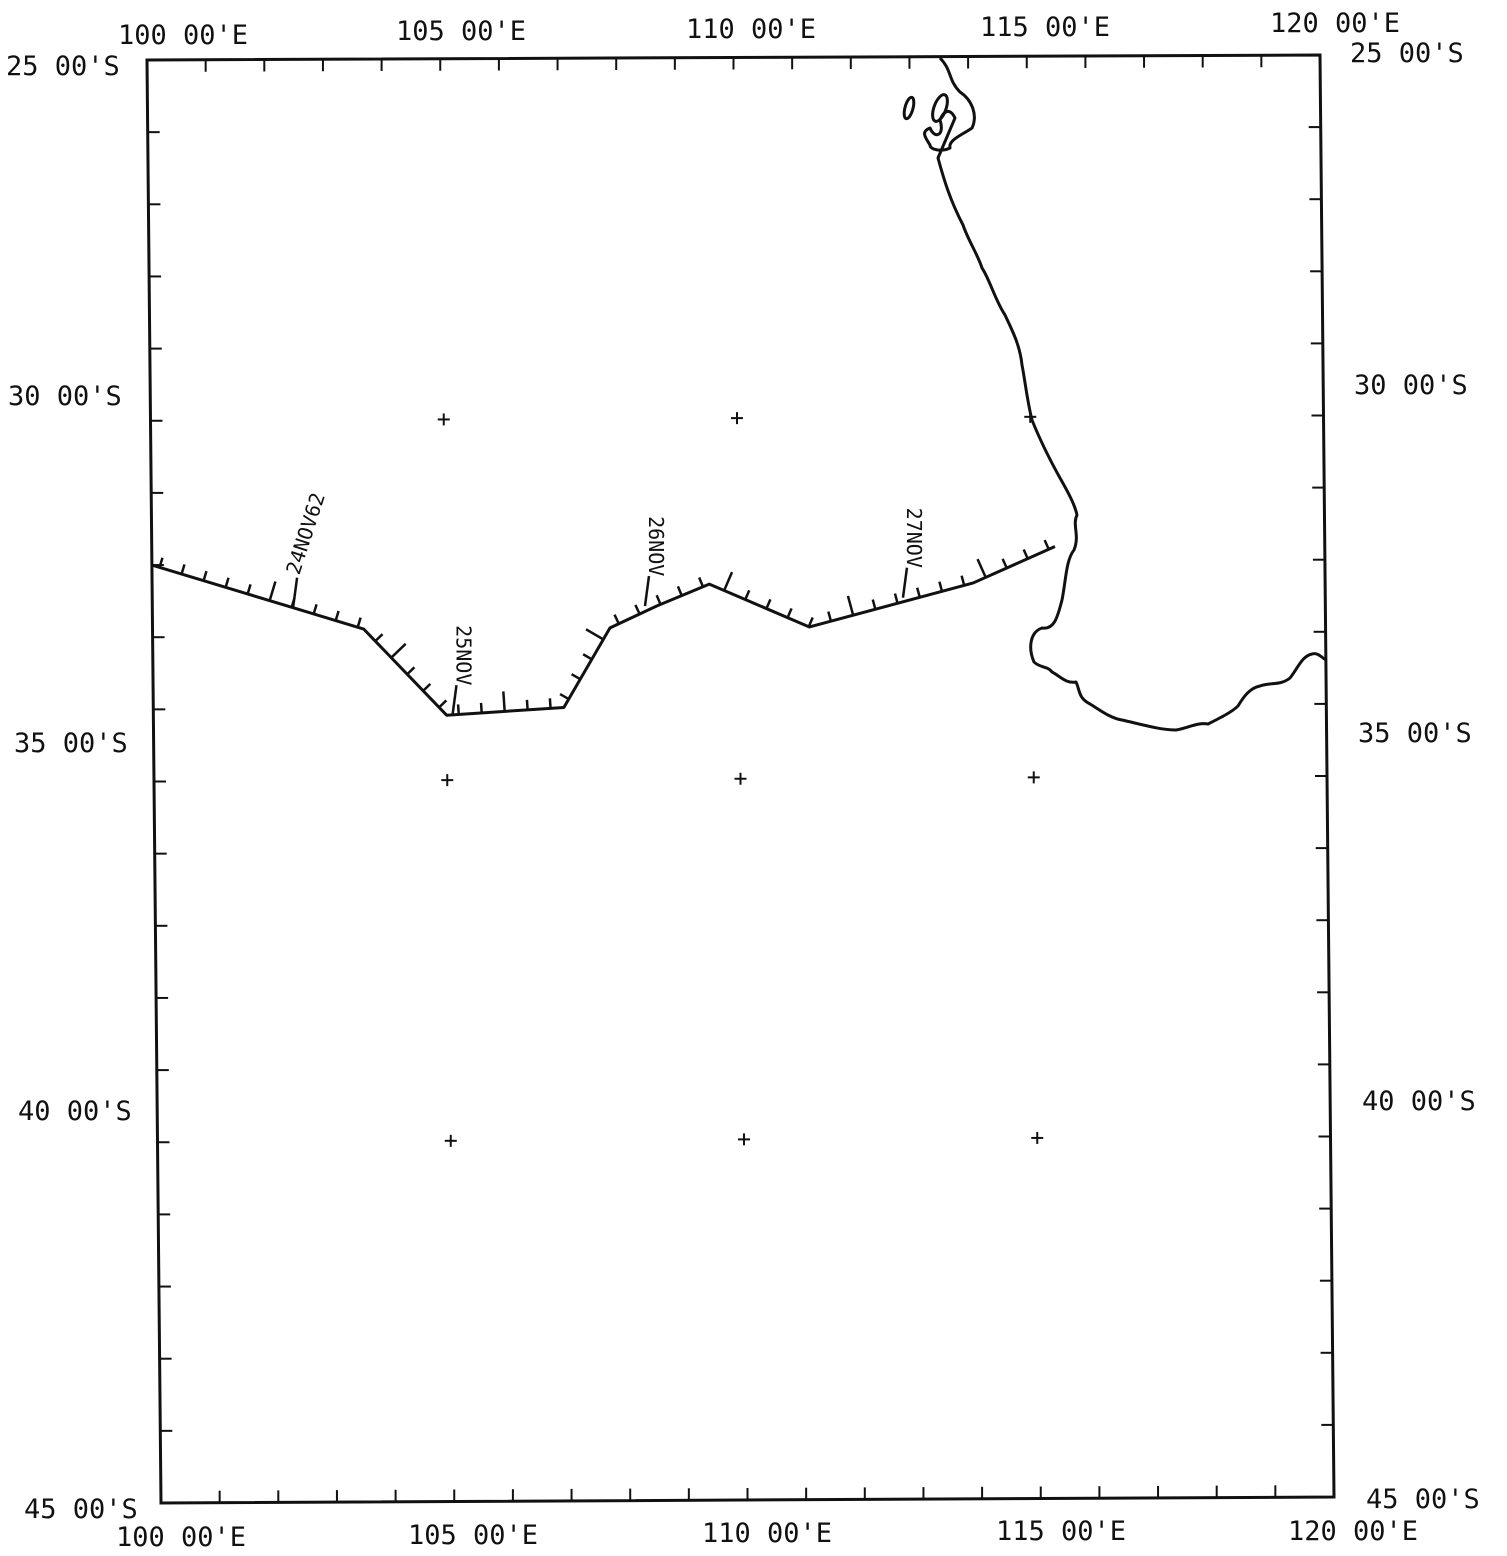  I want to click on top-lon-label-105: 105 00'E, so click(461, 31).